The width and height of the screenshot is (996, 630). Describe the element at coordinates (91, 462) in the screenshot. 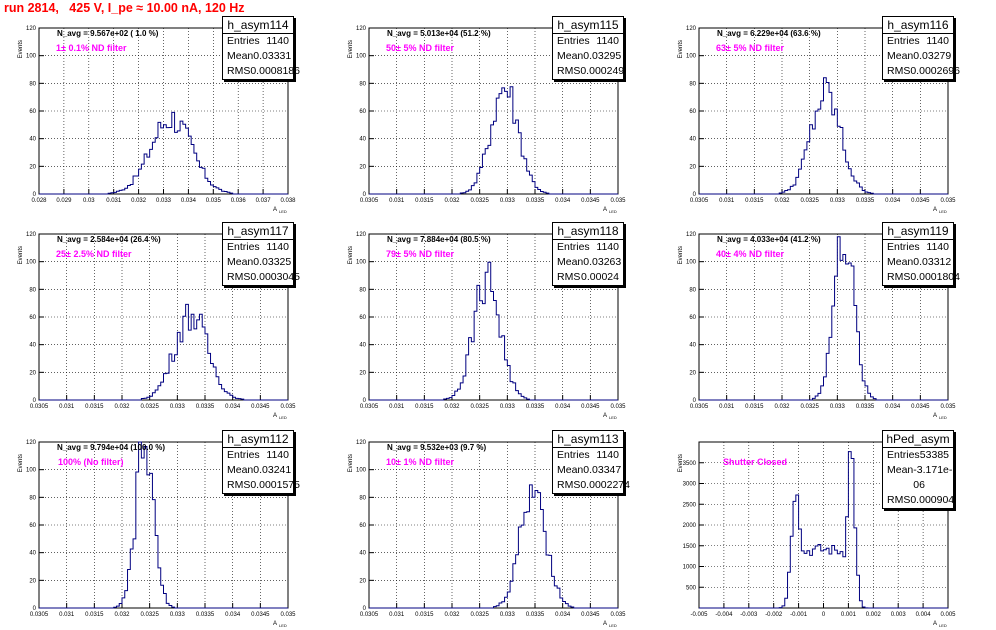

I see `filter-label: 100% (No filter)` at that location.